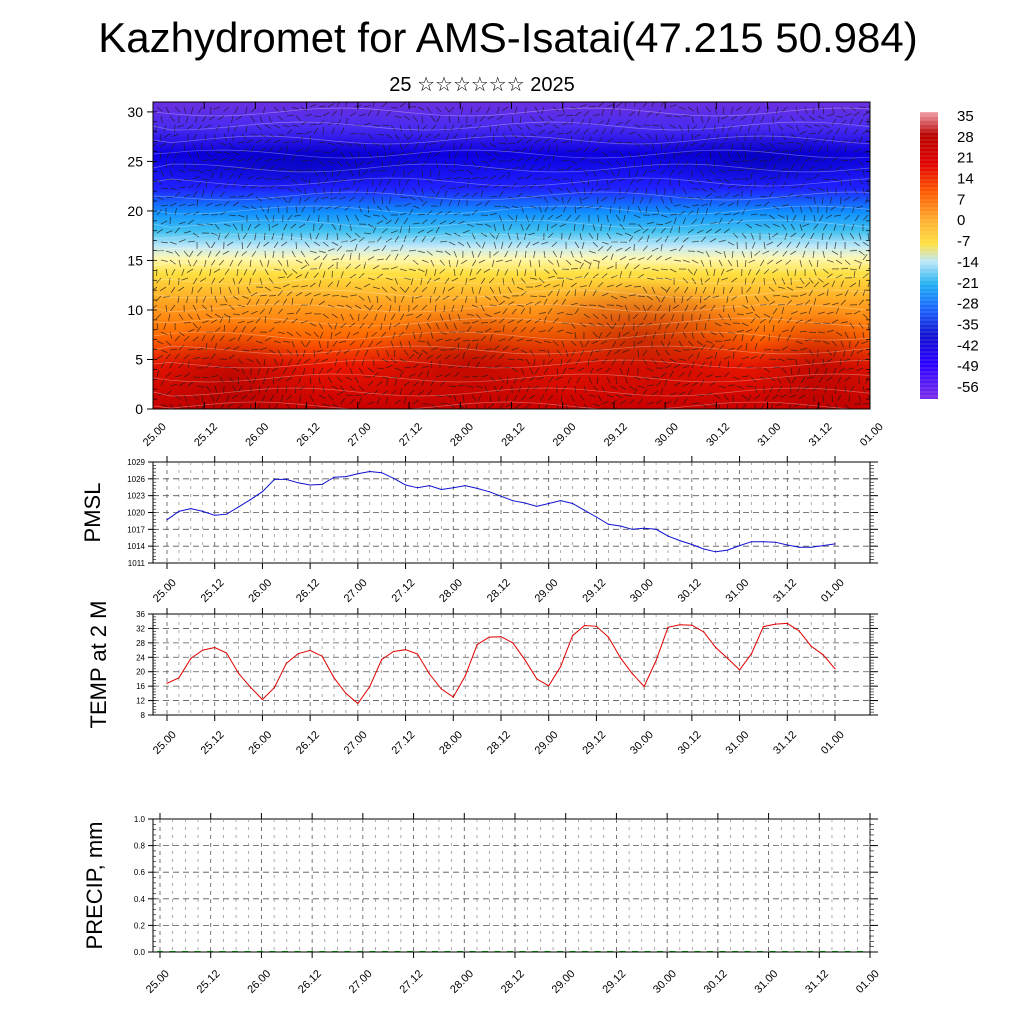 The image size is (1024, 1024). What do you see at coordinates (594, 743) in the screenshot?
I see `temp2m-x-tick-label: 29.12` at bounding box center [594, 743].